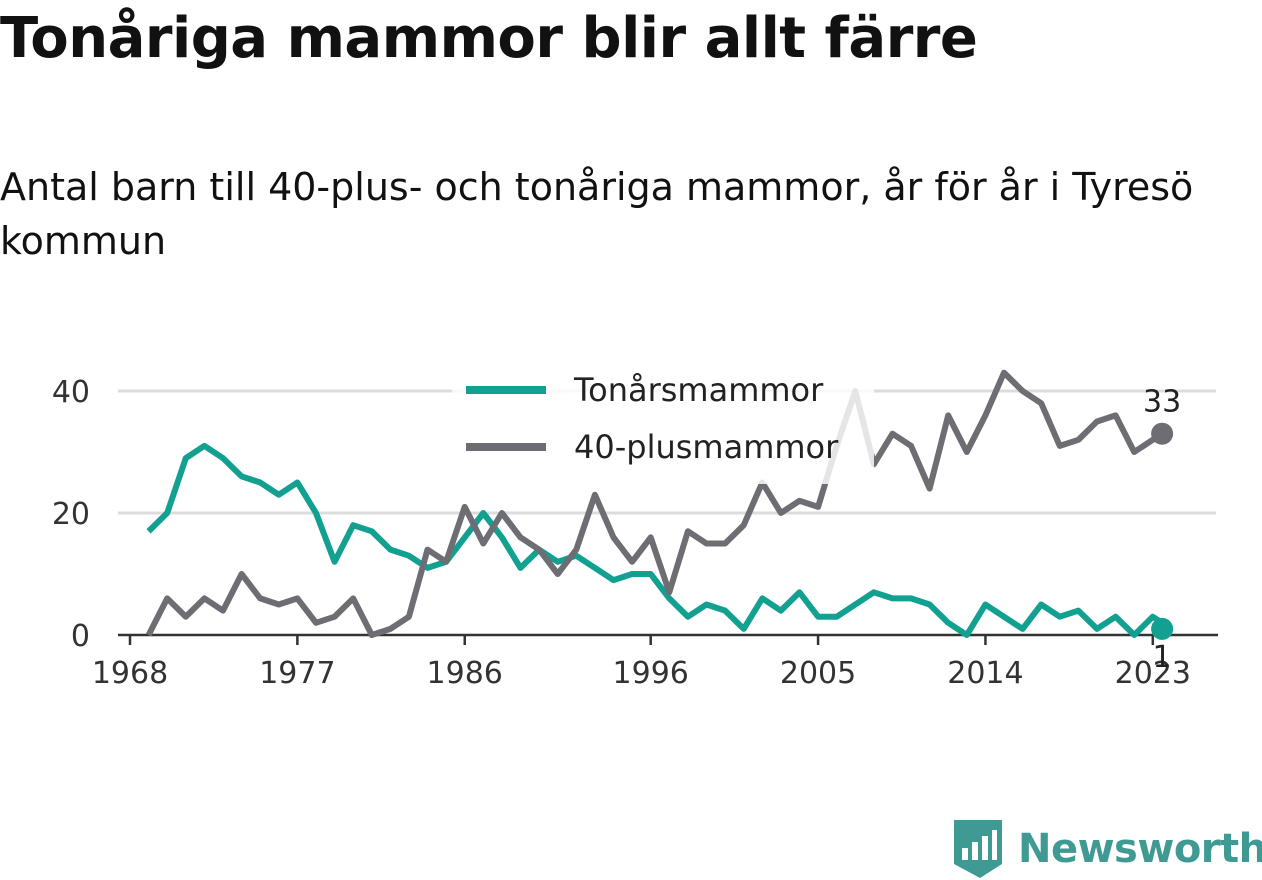  Describe the element at coordinates (71, 392) in the screenshot. I see `y-tick-label-40: 40` at that location.